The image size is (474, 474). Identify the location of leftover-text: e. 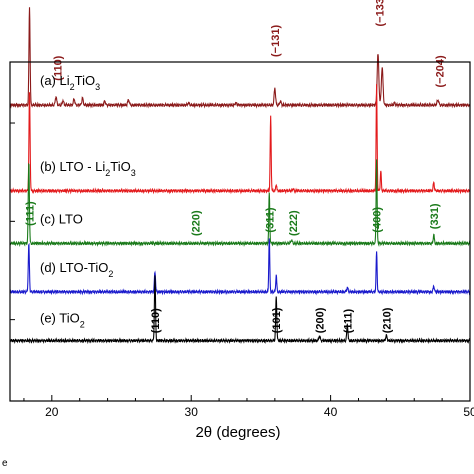
(5, 463).